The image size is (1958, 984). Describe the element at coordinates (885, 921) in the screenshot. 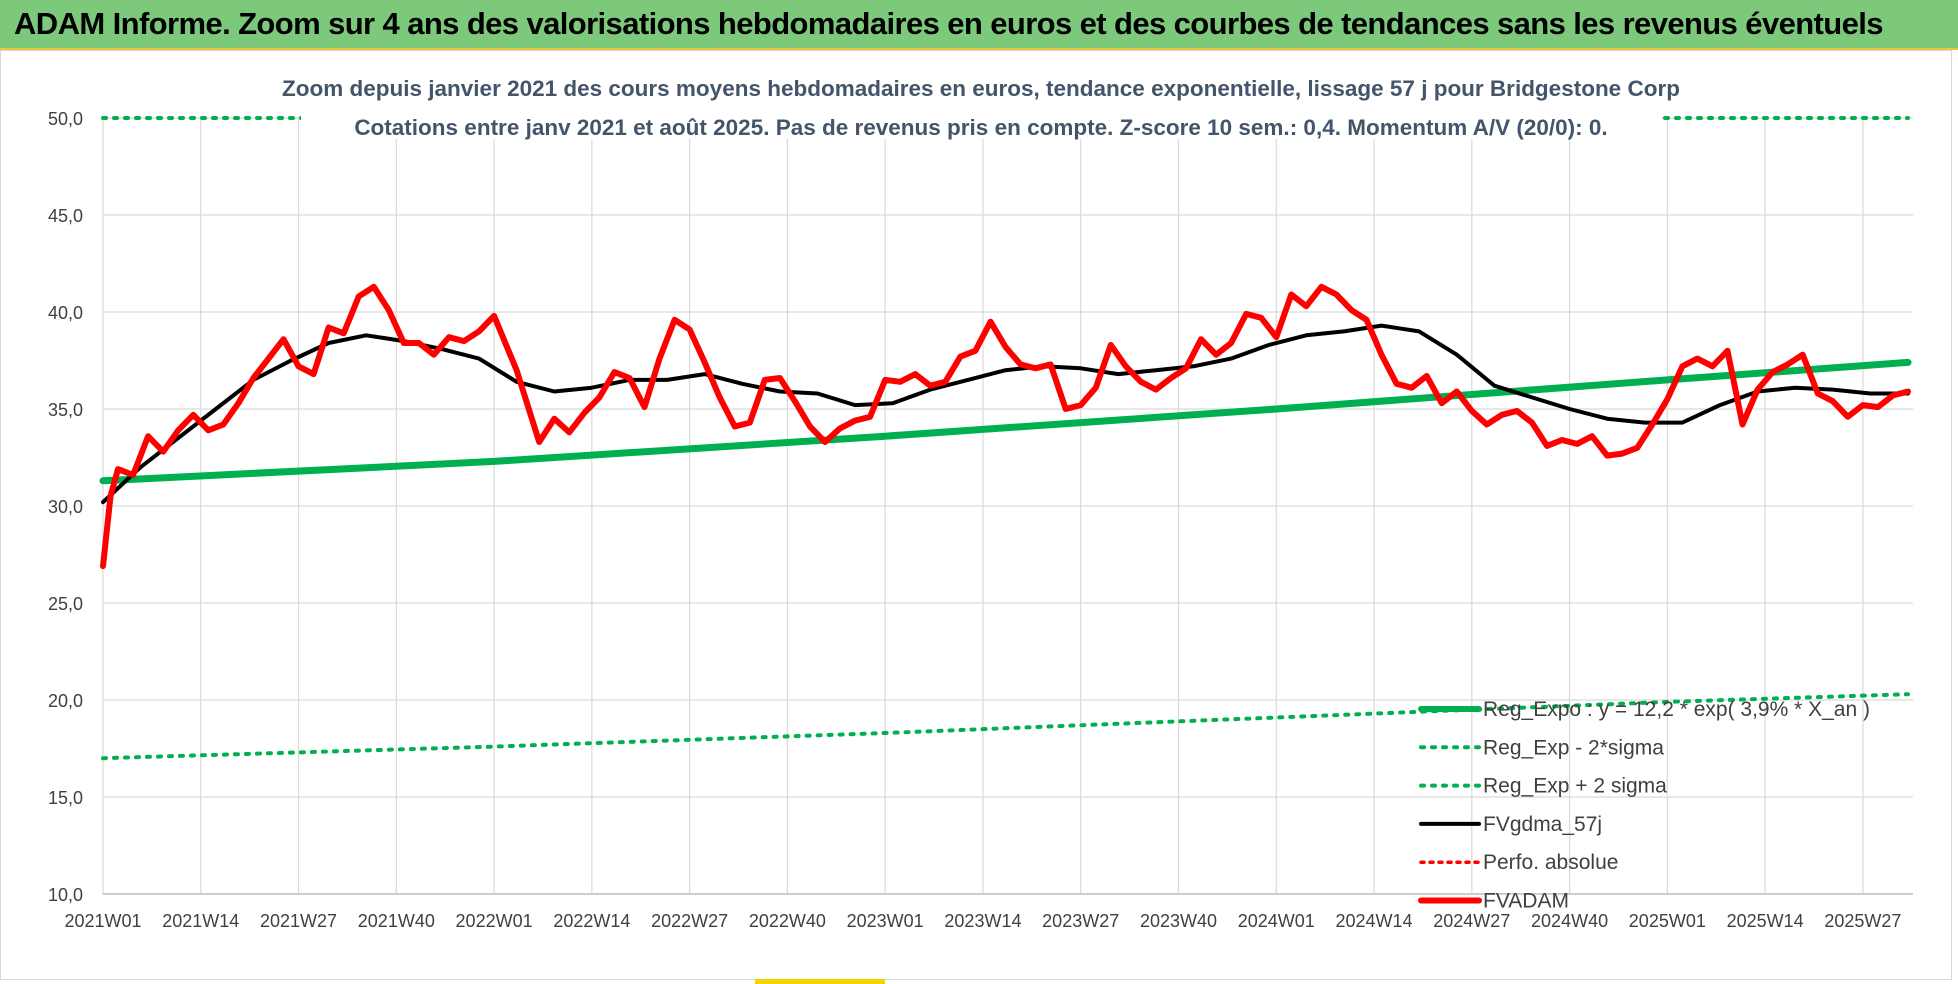

I see `x-tick-label: 2023W01` at that location.